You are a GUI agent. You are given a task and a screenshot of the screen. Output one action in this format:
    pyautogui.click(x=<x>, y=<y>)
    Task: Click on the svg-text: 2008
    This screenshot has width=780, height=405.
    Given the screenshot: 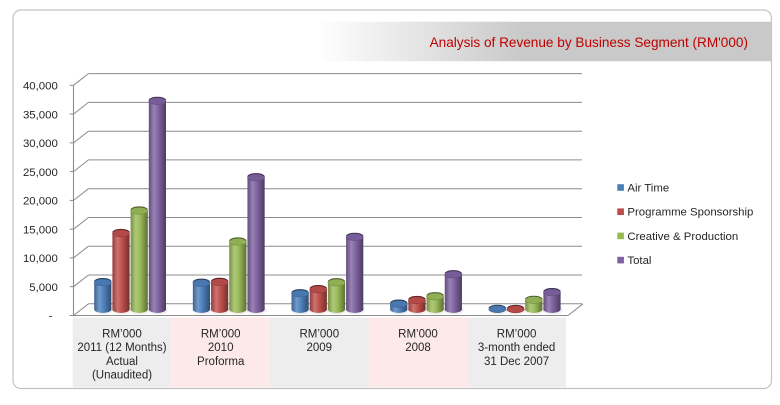 What is the action you would take?
    pyautogui.click(x=418, y=348)
    